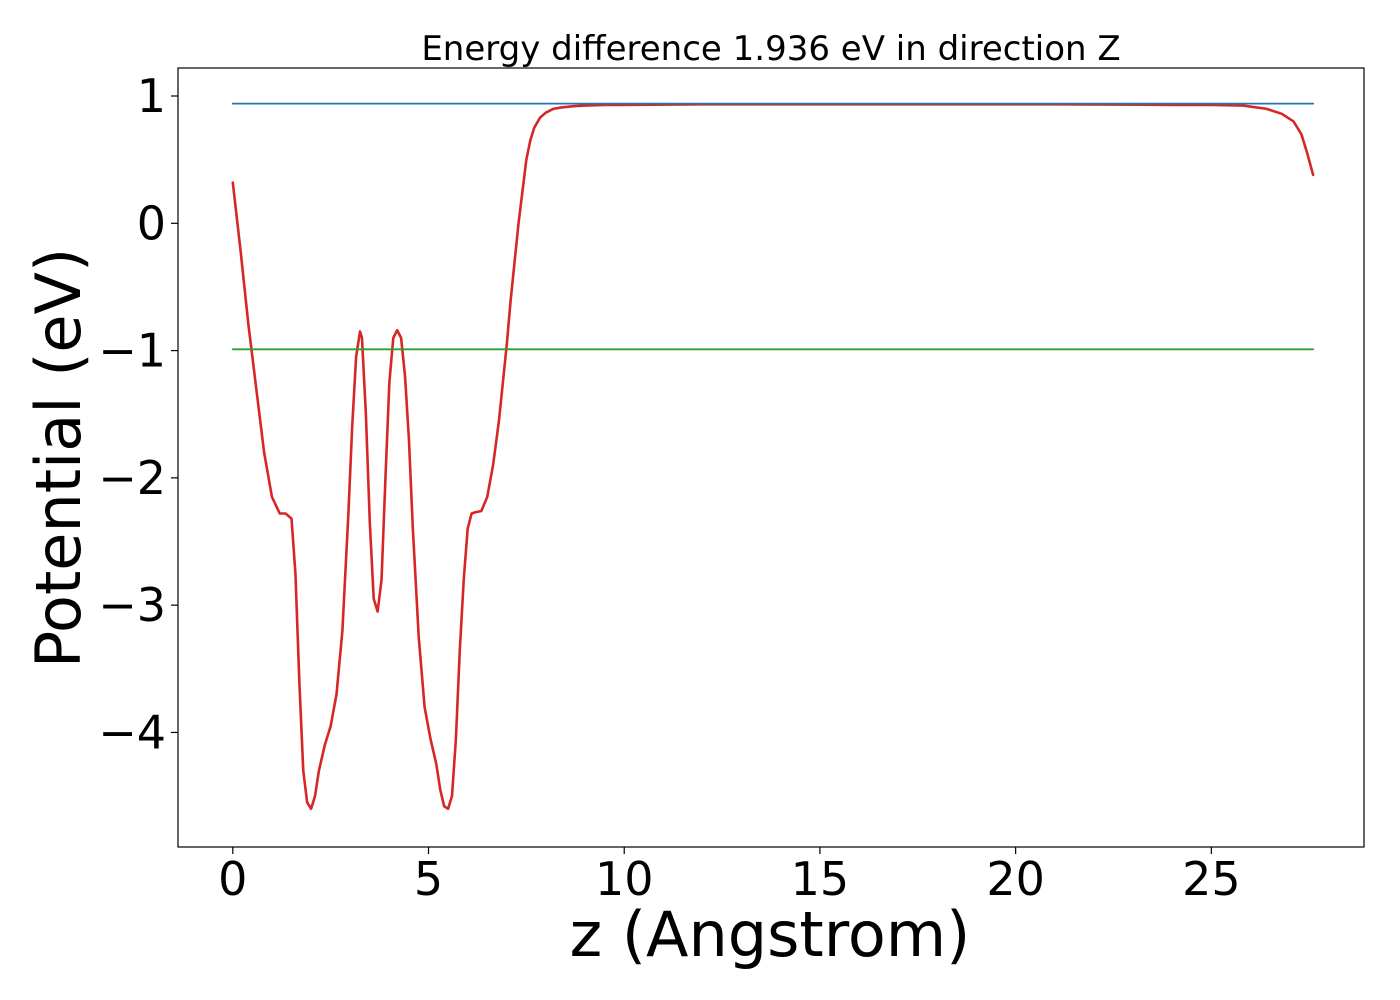  I want to click on y-tick-label: 1, so click(151, 96).